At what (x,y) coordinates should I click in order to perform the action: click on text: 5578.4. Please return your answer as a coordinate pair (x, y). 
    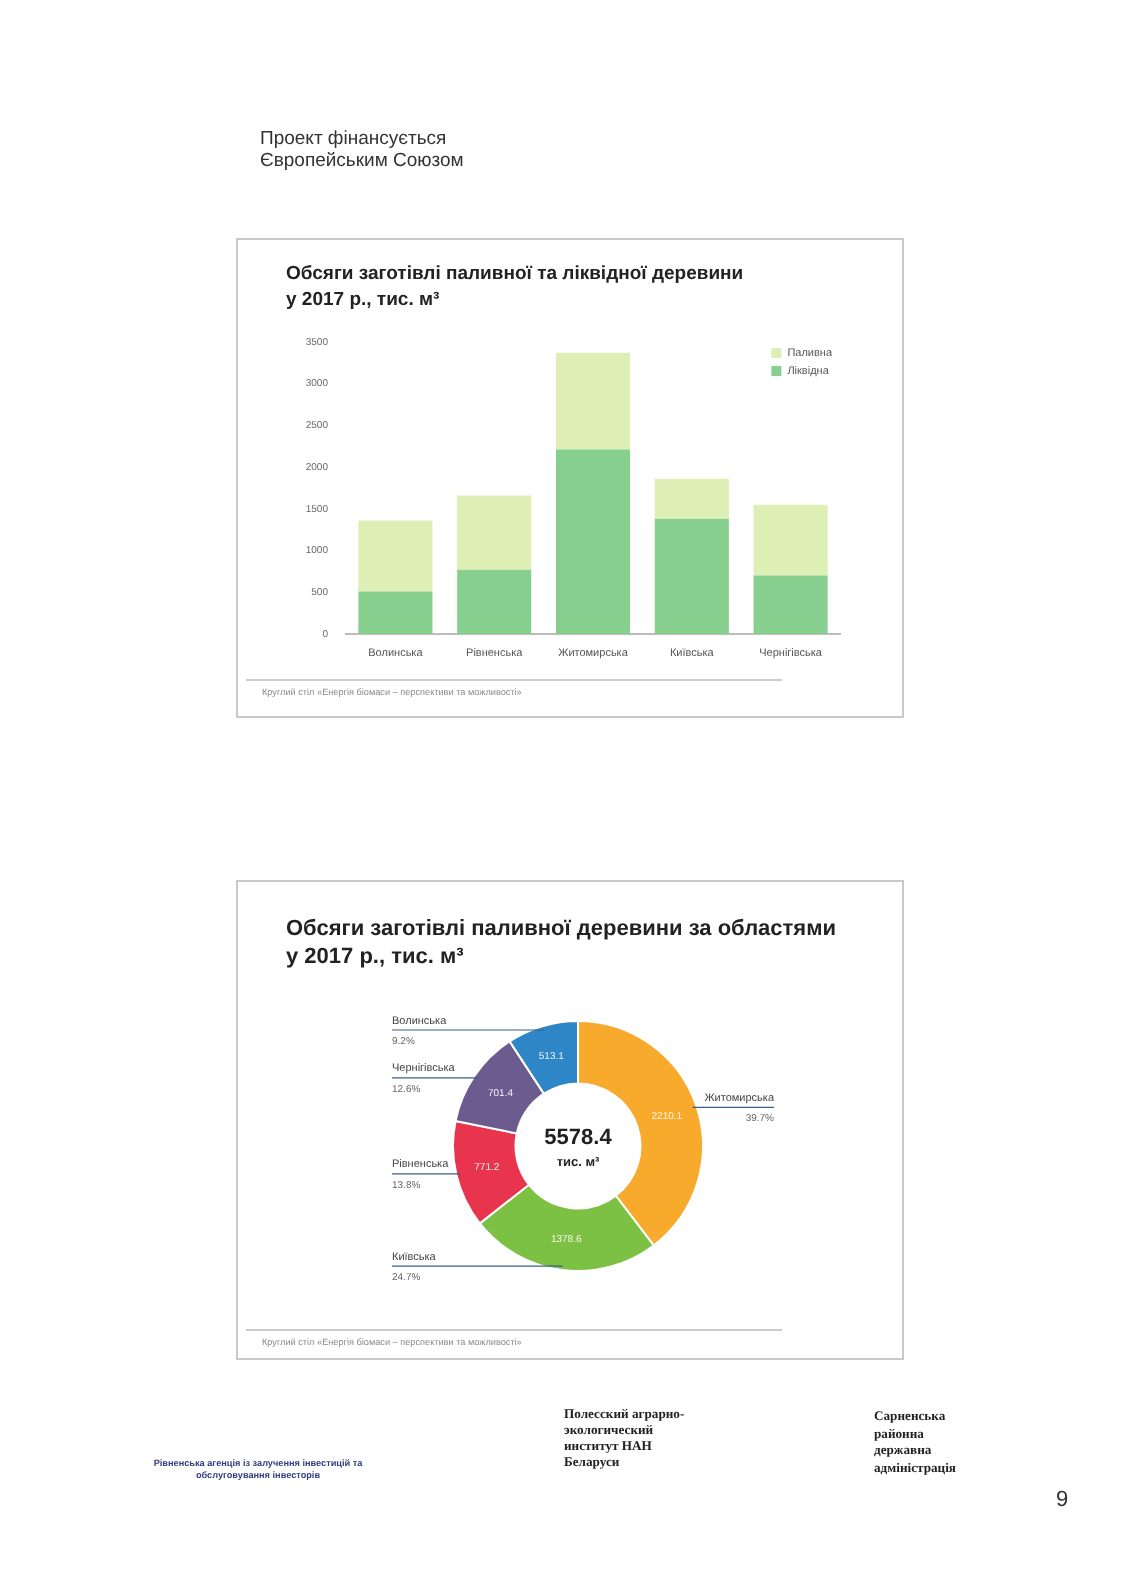
    Looking at the image, I should click on (579, 1138).